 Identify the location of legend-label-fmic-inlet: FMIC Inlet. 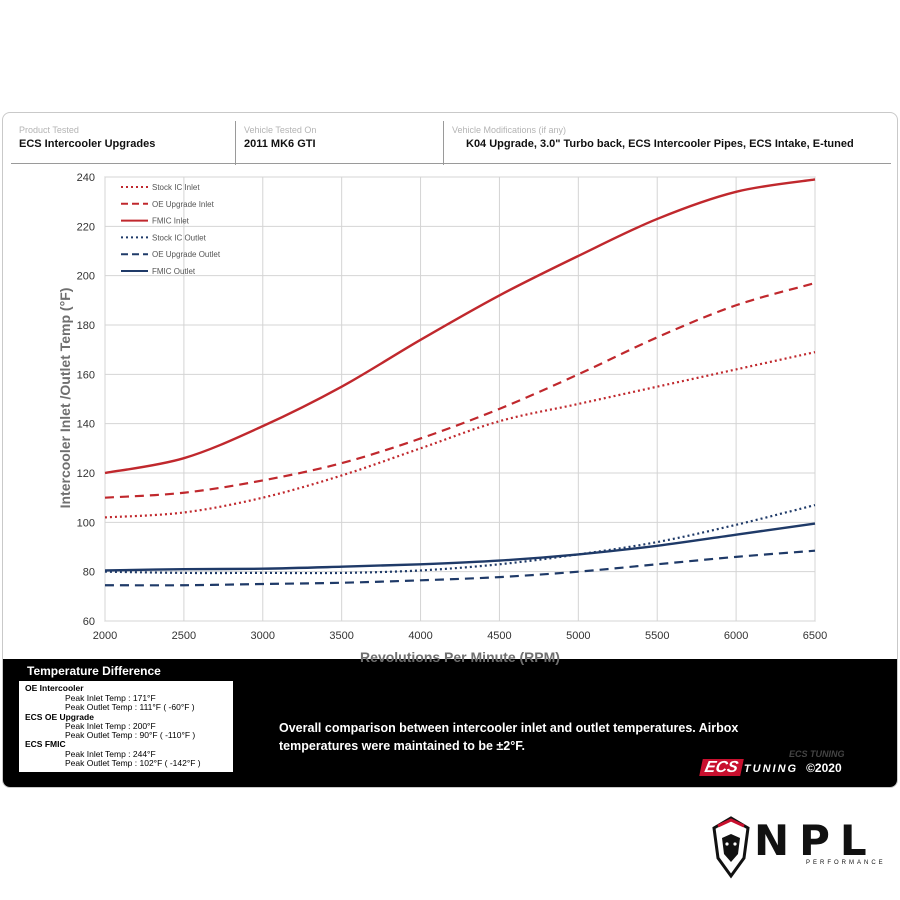
(171, 221).